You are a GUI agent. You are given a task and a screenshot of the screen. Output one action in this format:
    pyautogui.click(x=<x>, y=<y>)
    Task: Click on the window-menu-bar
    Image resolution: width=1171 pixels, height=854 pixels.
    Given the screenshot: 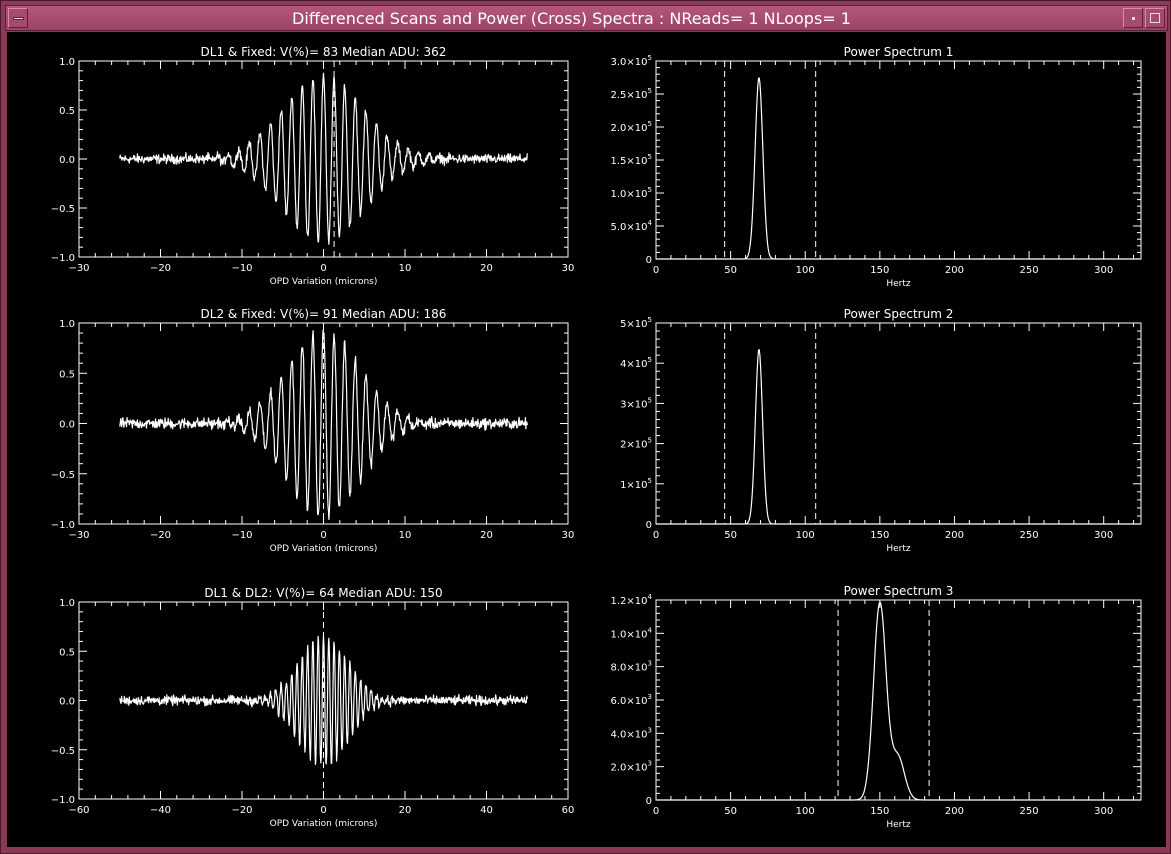 What is the action you would take?
    pyautogui.click(x=18, y=18)
    